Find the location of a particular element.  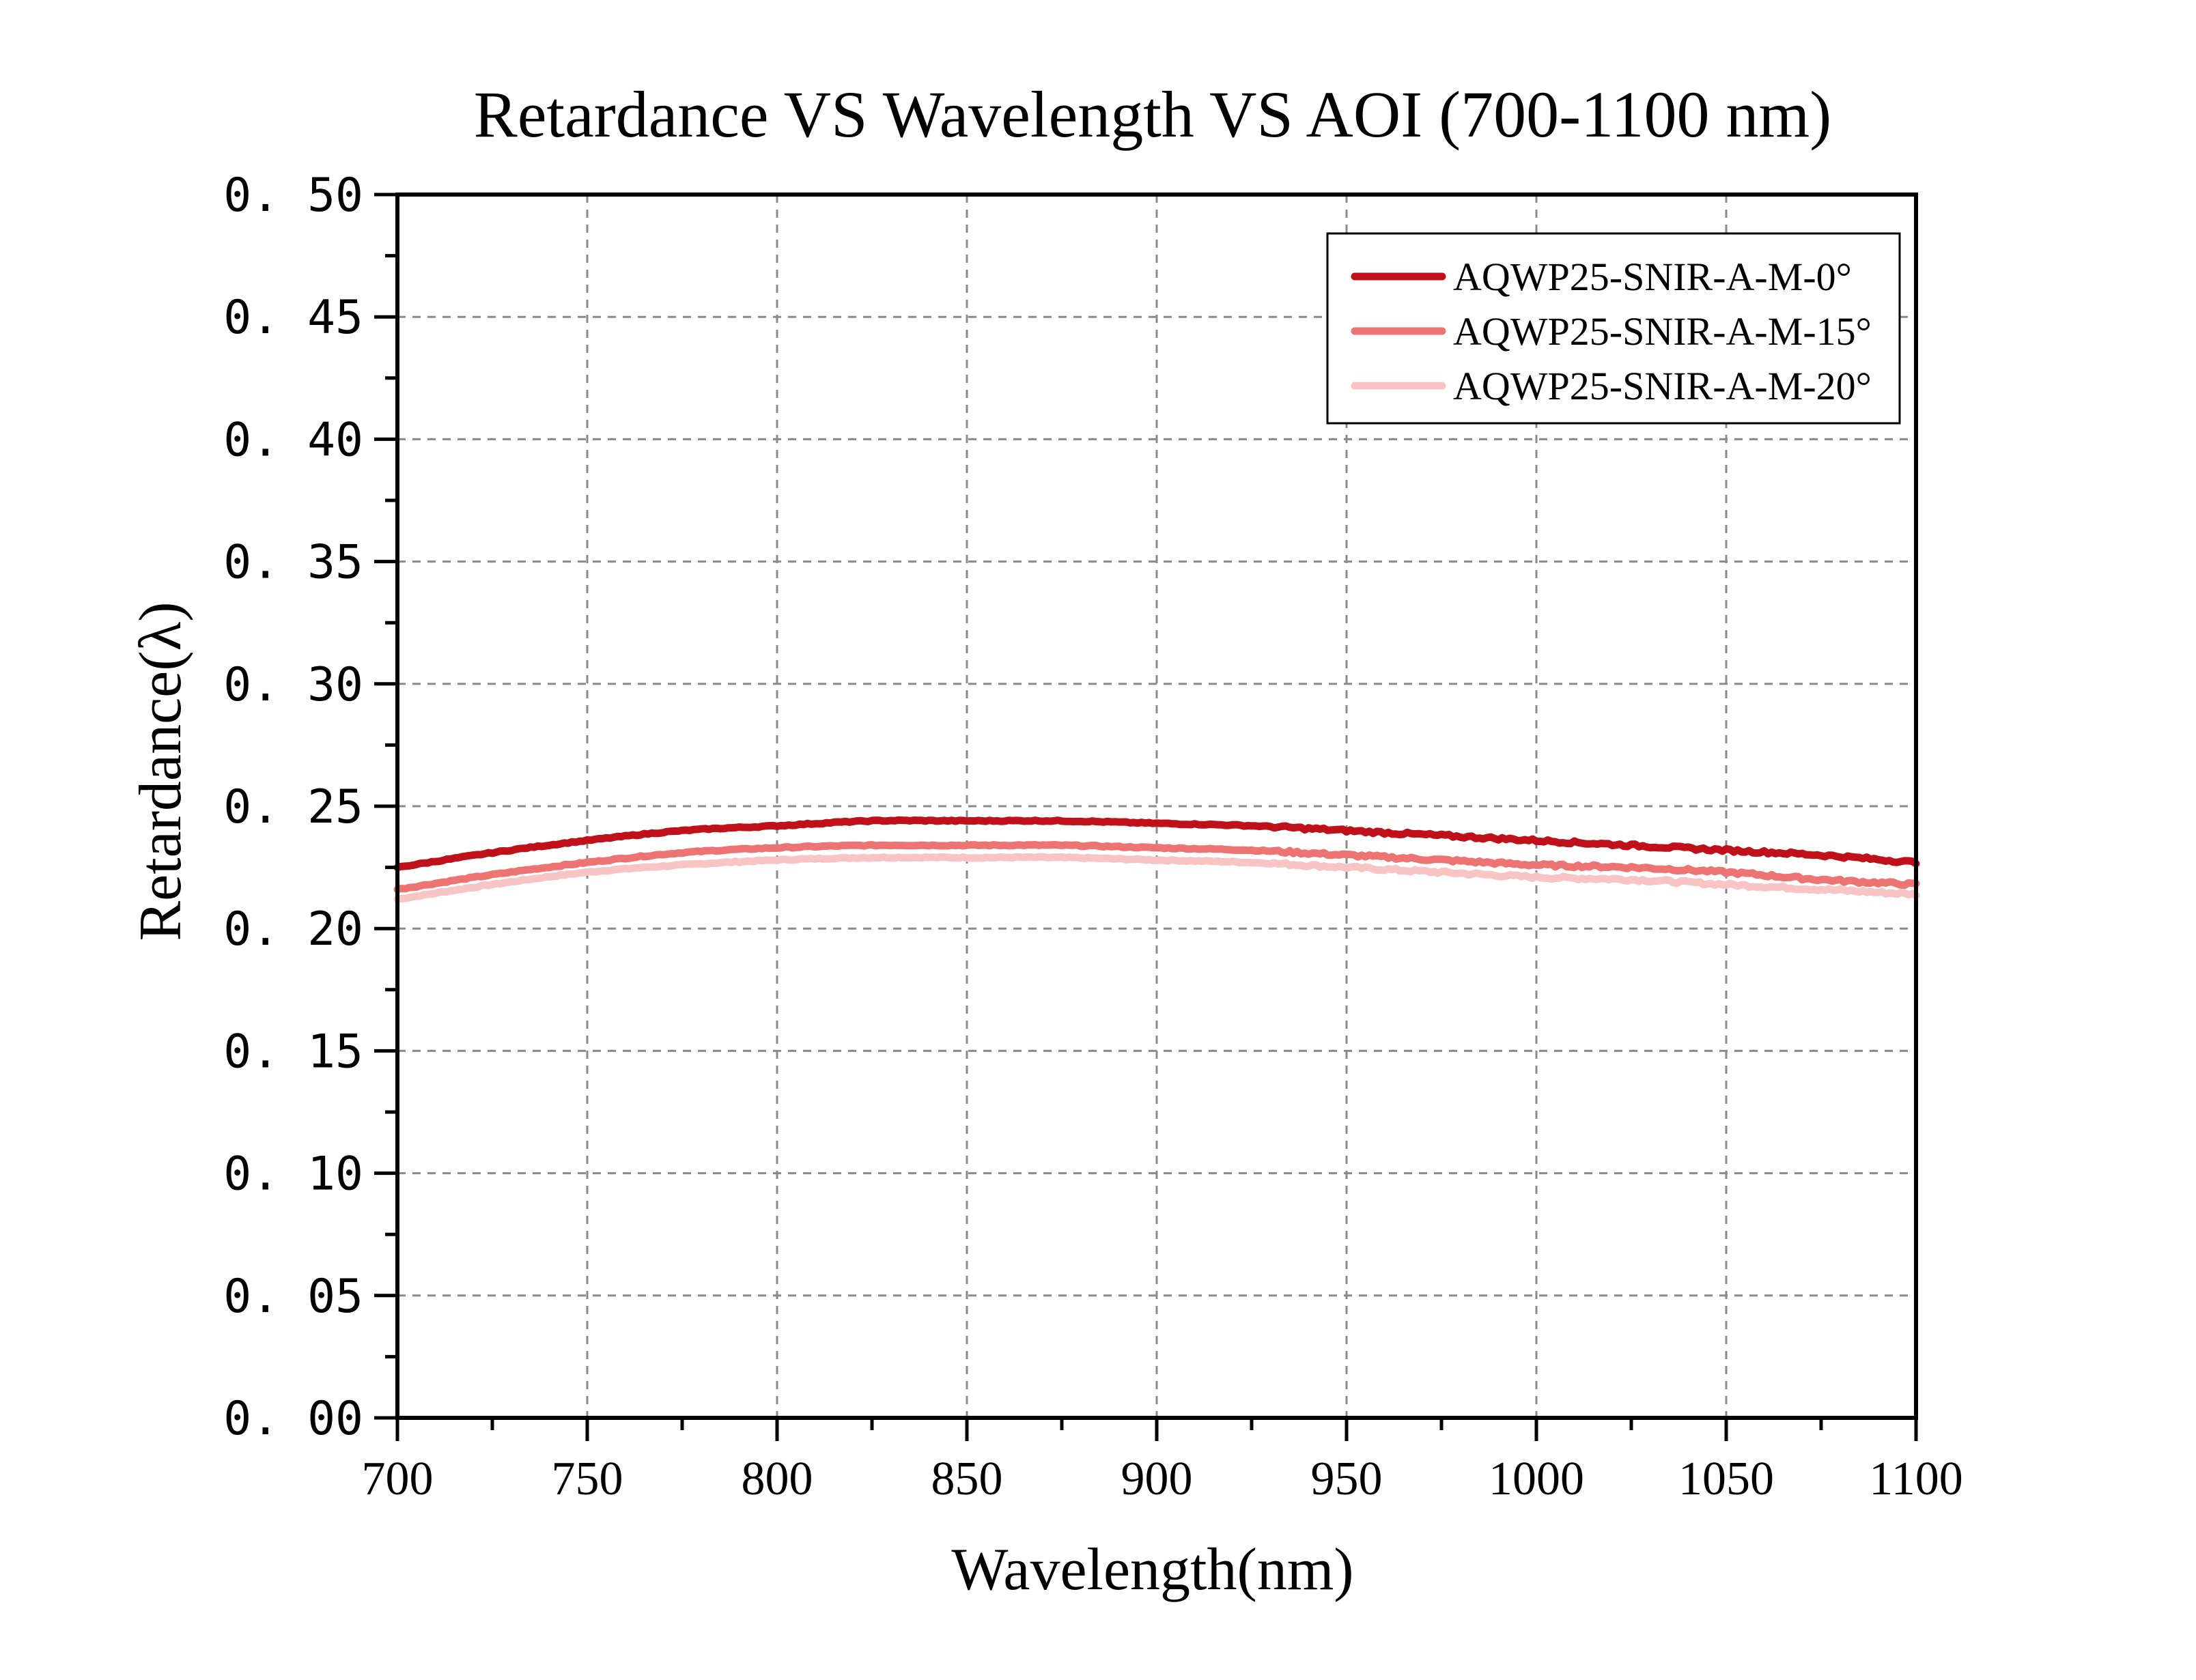

y-tick-label: 0. 35 is located at coordinates (293, 563).